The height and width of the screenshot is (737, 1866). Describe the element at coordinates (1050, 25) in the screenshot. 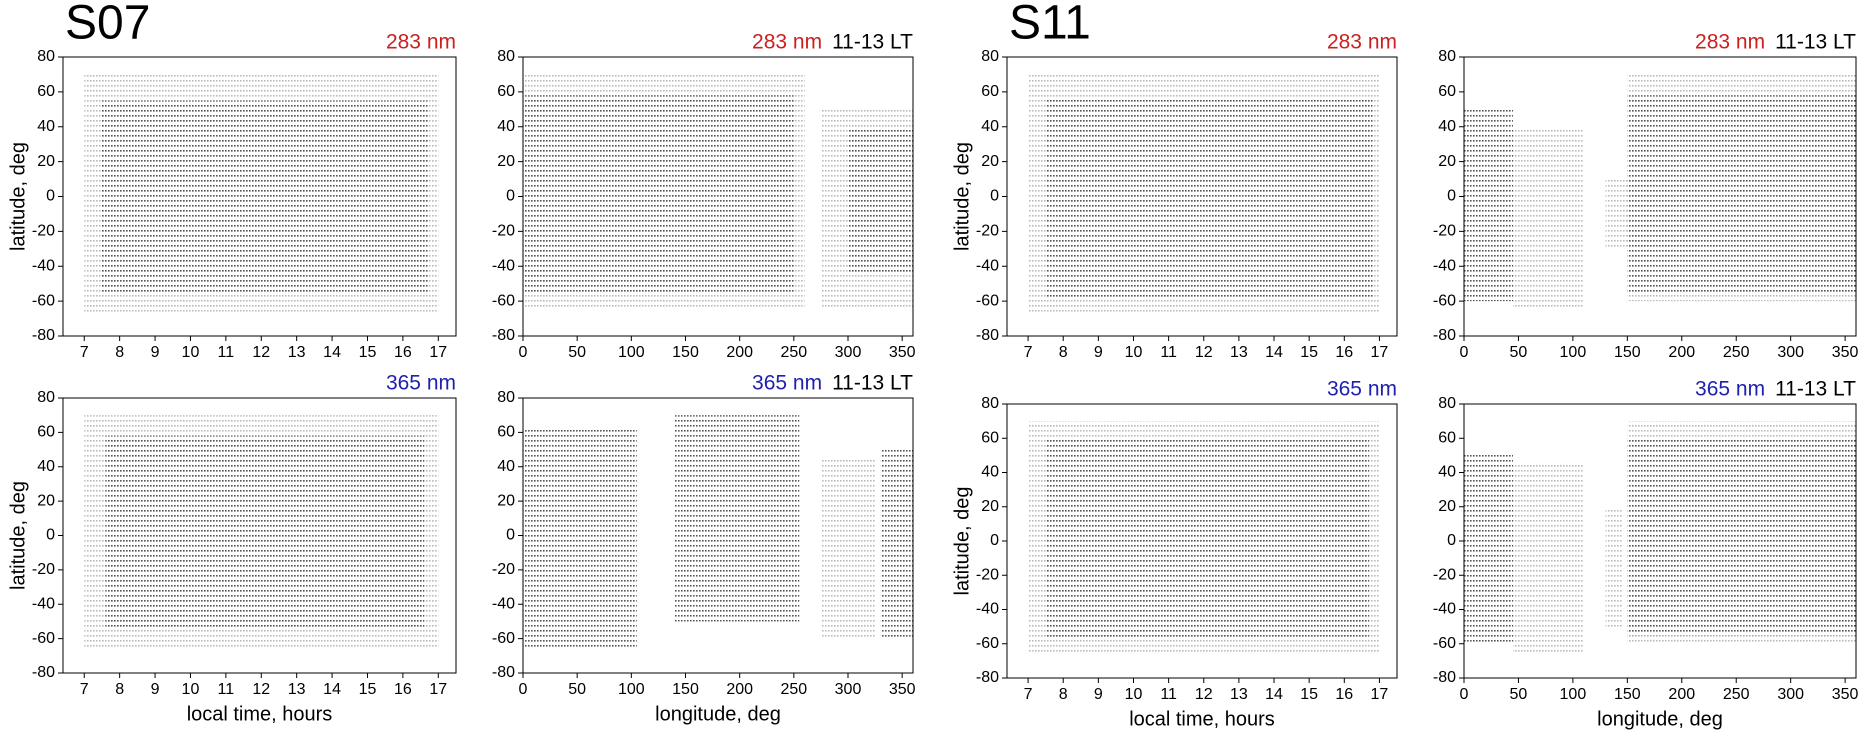

I see `group-label: S11` at that location.